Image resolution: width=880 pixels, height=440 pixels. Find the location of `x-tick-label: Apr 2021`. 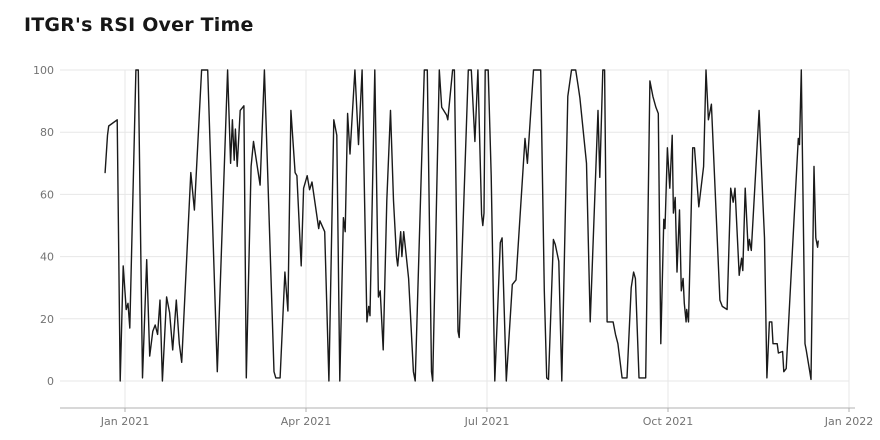

x-tick-label: Apr 2021 is located at coordinates (306, 421).